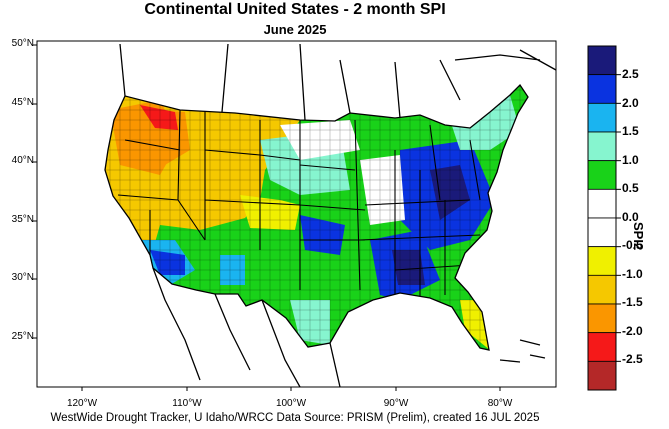 The width and height of the screenshot is (669, 429). What do you see at coordinates (632, 302) in the screenshot?
I see `colorbar-tick-label: -1.5` at bounding box center [632, 302].